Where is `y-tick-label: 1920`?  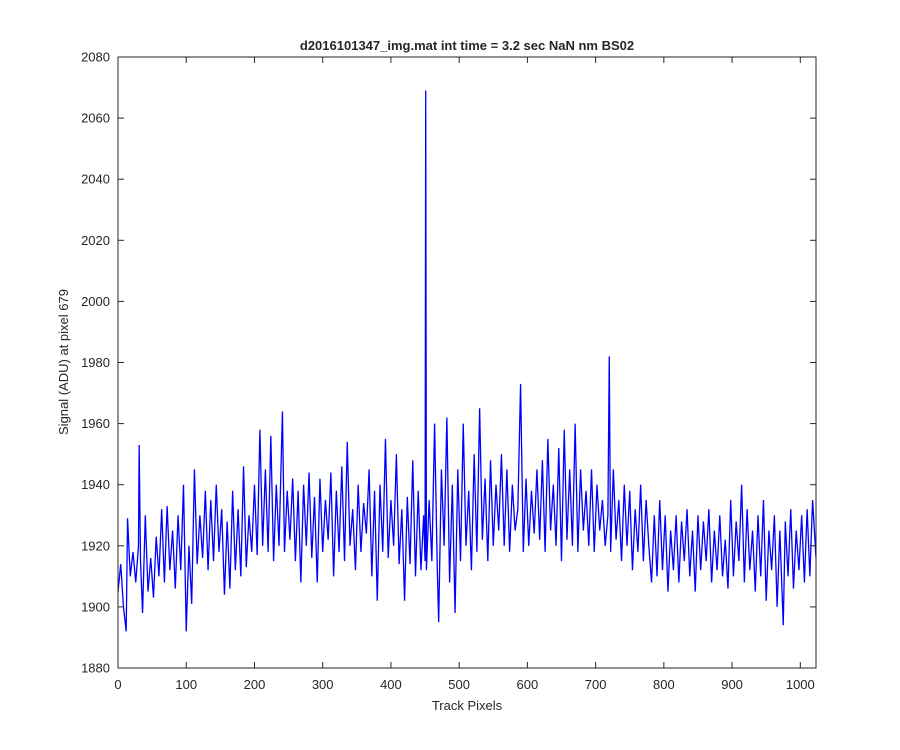 y-tick-label: 1920 is located at coordinates (95, 545).